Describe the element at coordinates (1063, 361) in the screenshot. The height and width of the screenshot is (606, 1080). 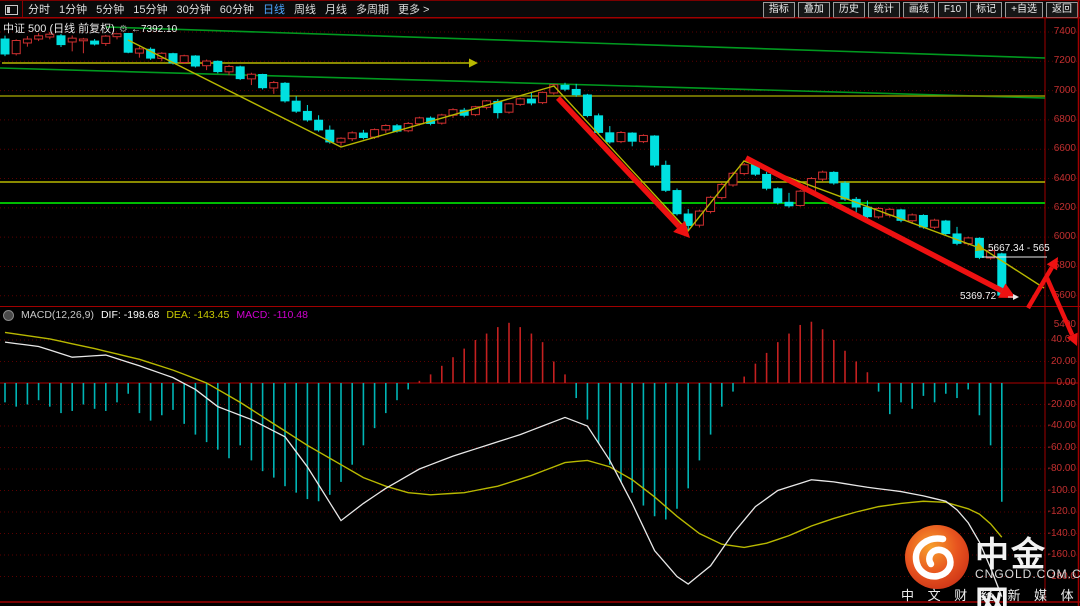
I see `macd-tick-20: 20.00` at that location.